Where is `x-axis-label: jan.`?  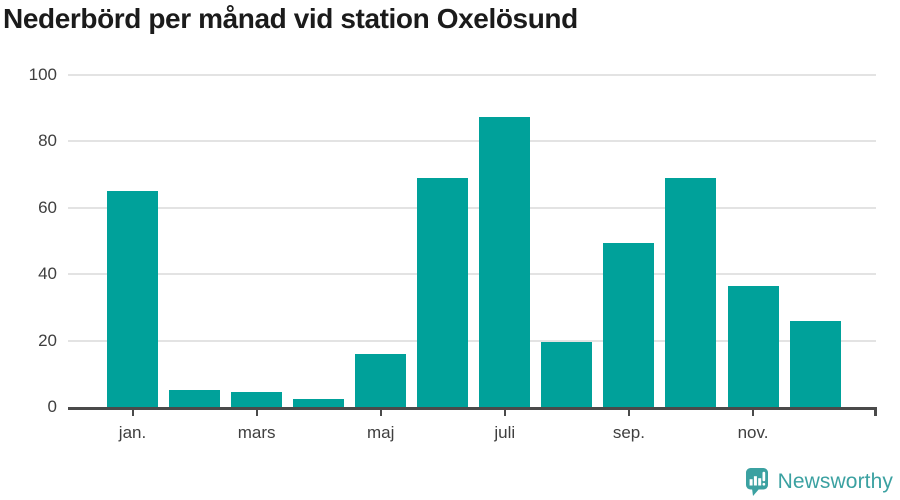
x-axis-label: jan. is located at coordinates (132, 432).